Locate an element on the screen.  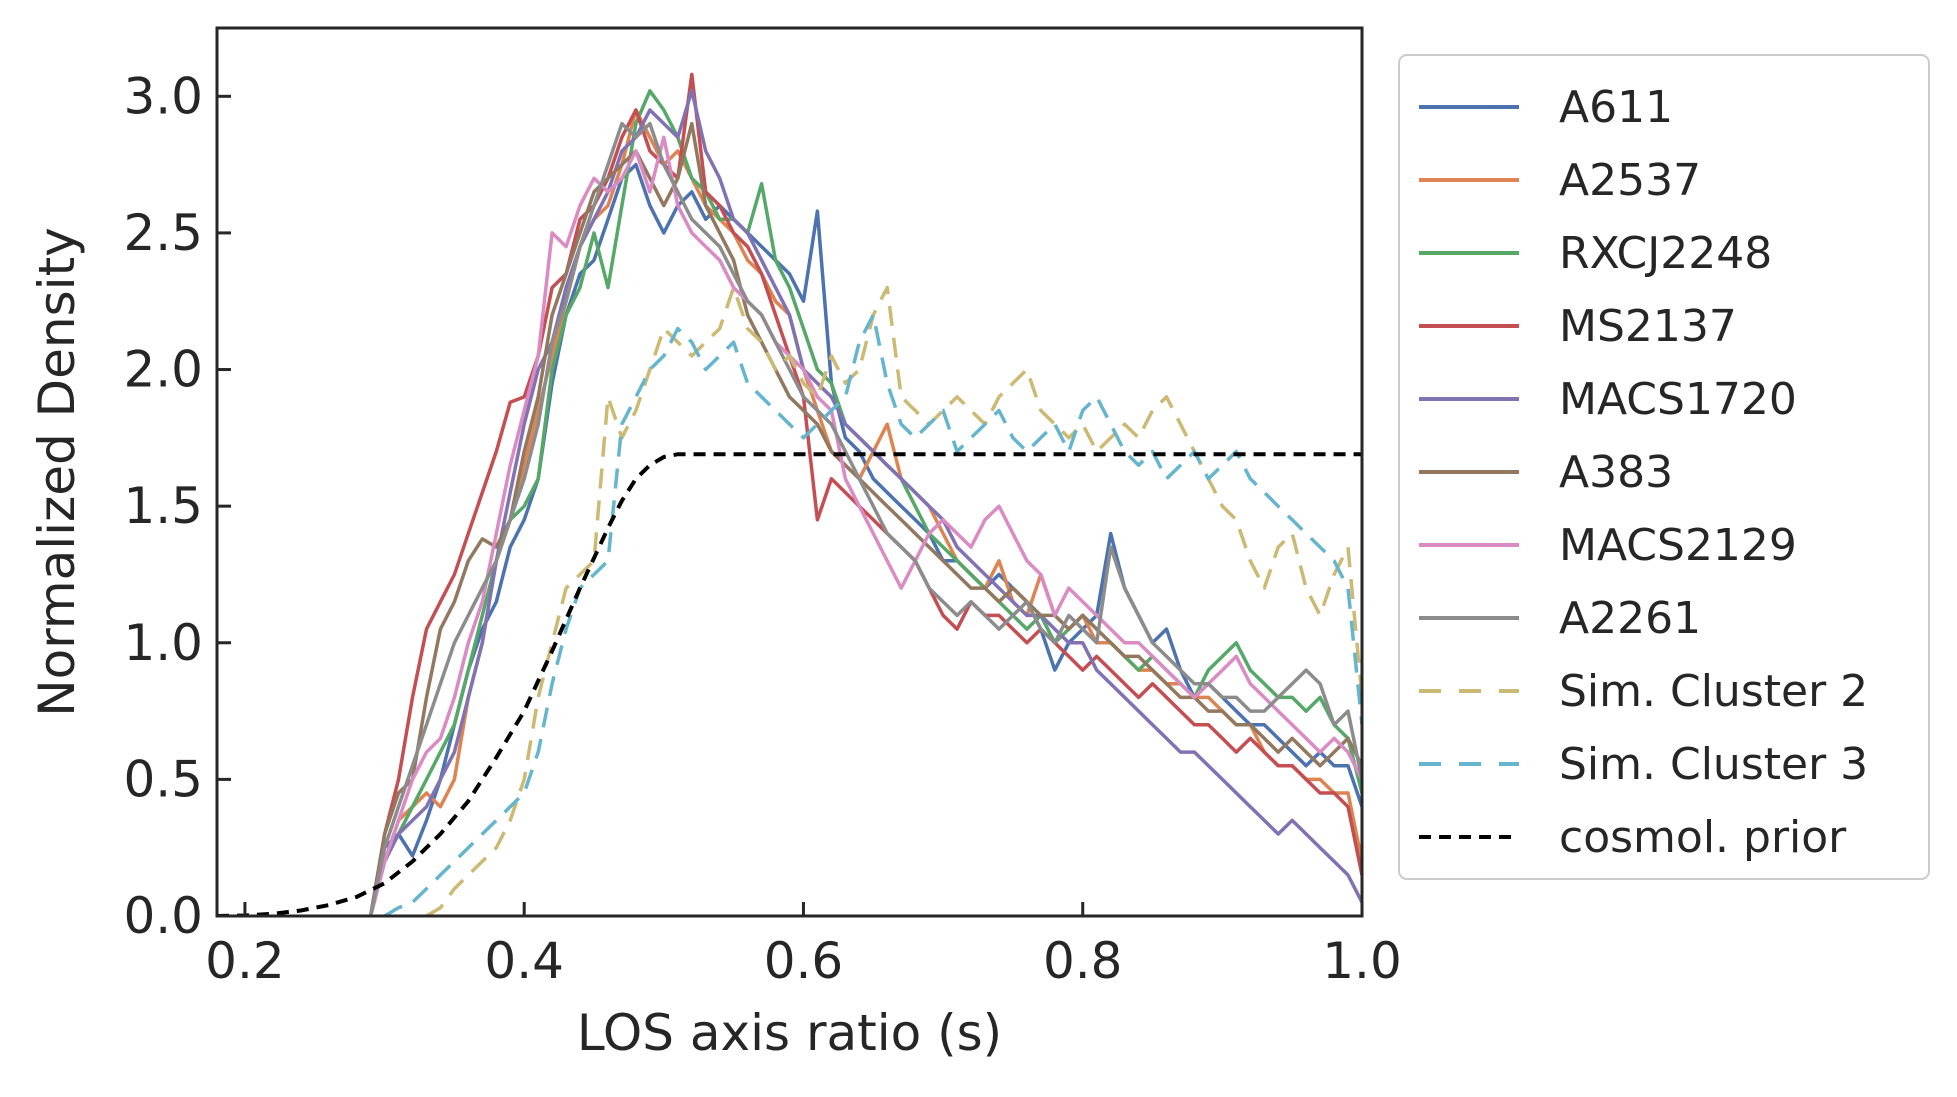
legend-label-a383: A383 is located at coordinates (1616, 472).